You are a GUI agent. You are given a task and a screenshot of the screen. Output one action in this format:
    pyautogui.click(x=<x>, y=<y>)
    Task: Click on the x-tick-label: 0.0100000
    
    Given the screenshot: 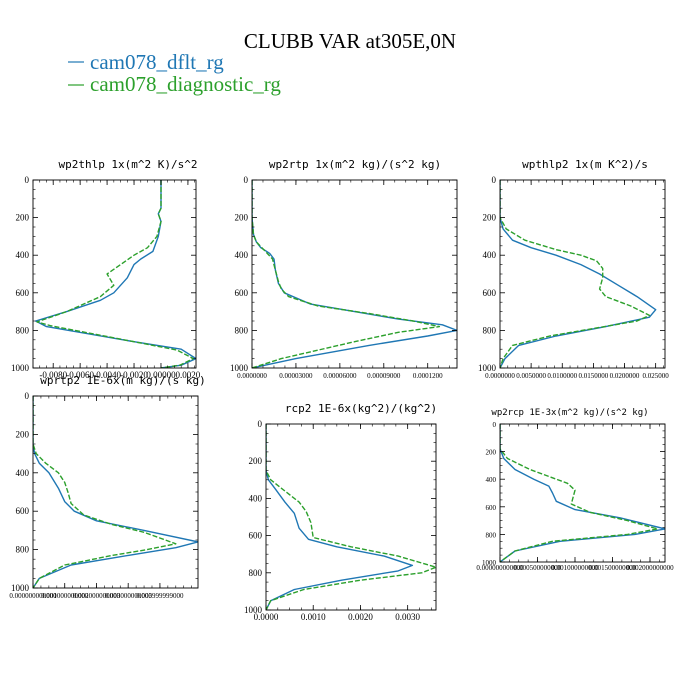 What is the action you would take?
    pyautogui.click(x=562, y=376)
    